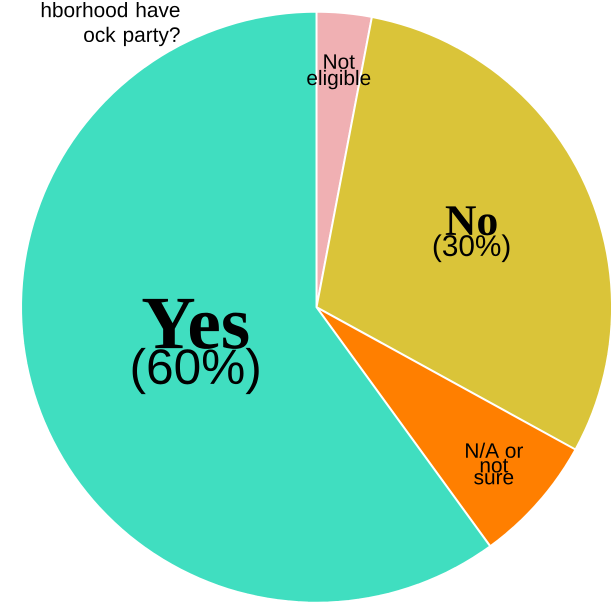 The image size is (613, 604). Describe the element at coordinates (495, 463) in the screenshot. I see `slice-label: N/A or not sure` at that location.